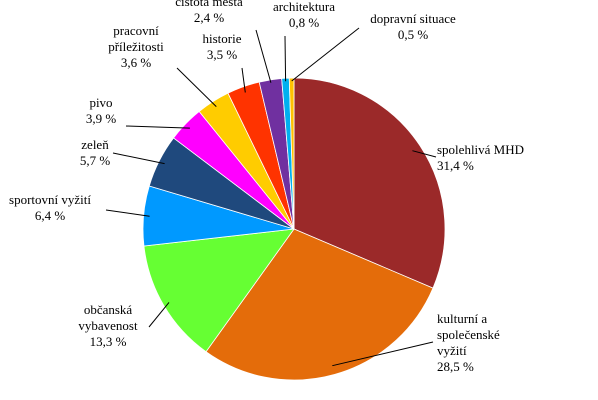 The image size is (598, 400). I want to click on slice-label-architektura: architektura 0,8 %, so click(304, 15).